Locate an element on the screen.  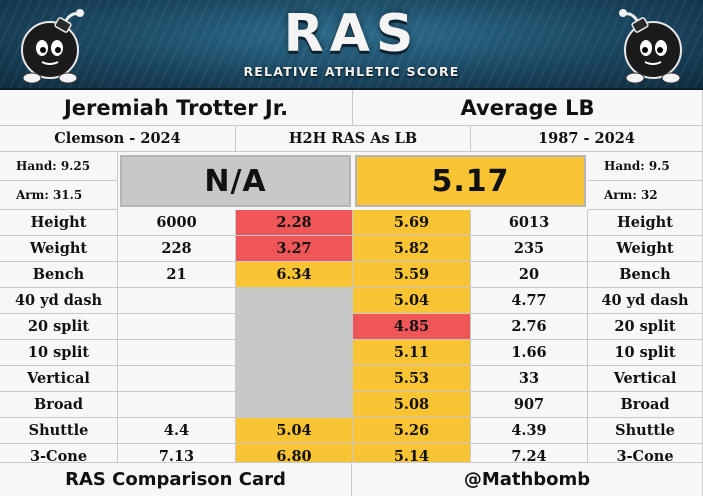
right-arm-length: Arm: 32 is located at coordinates (645, 195).